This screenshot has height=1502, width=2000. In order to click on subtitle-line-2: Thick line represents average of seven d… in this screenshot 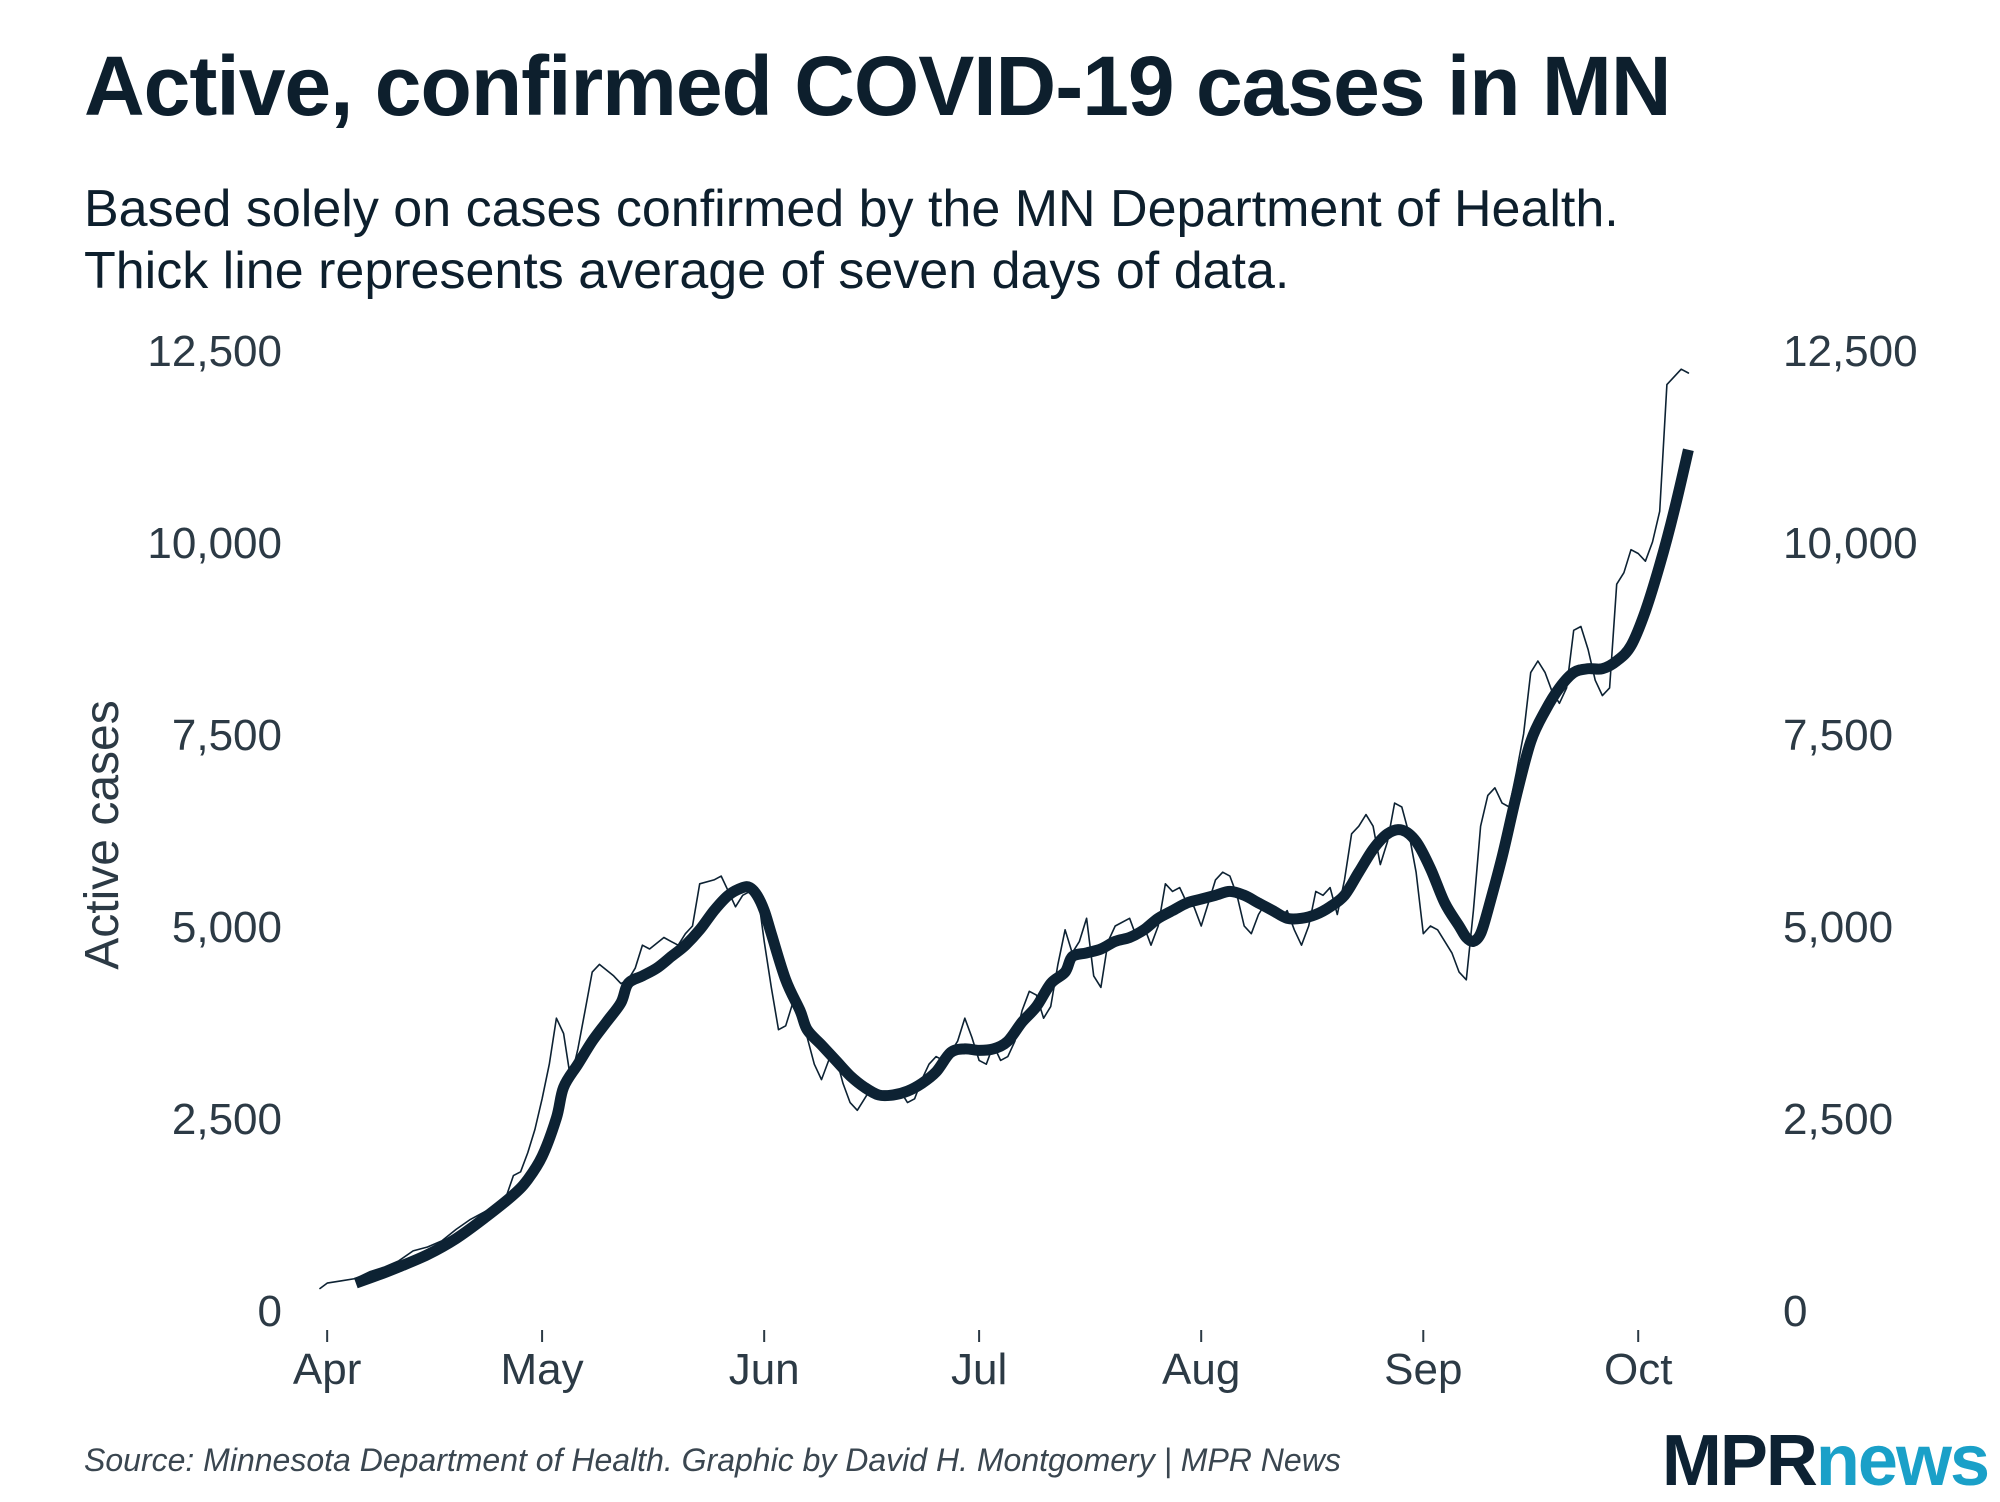, I will do `click(687, 271)`.